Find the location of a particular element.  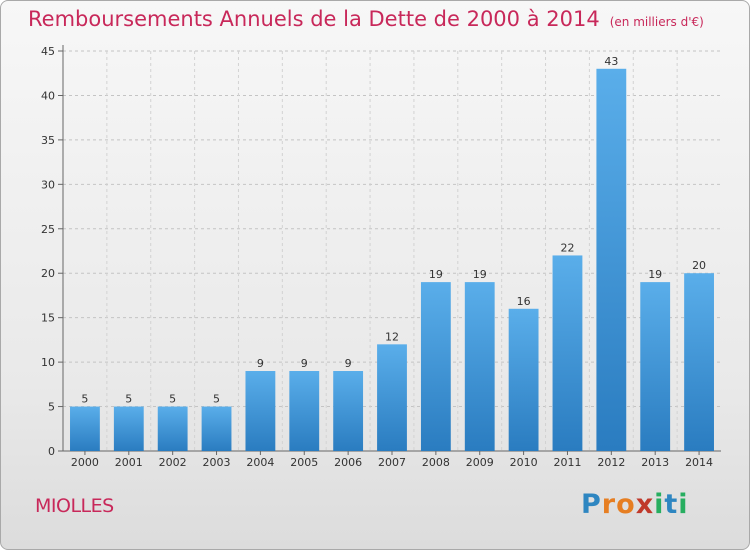

x-tick-label: 2003 is located at coordinates (217, 462).